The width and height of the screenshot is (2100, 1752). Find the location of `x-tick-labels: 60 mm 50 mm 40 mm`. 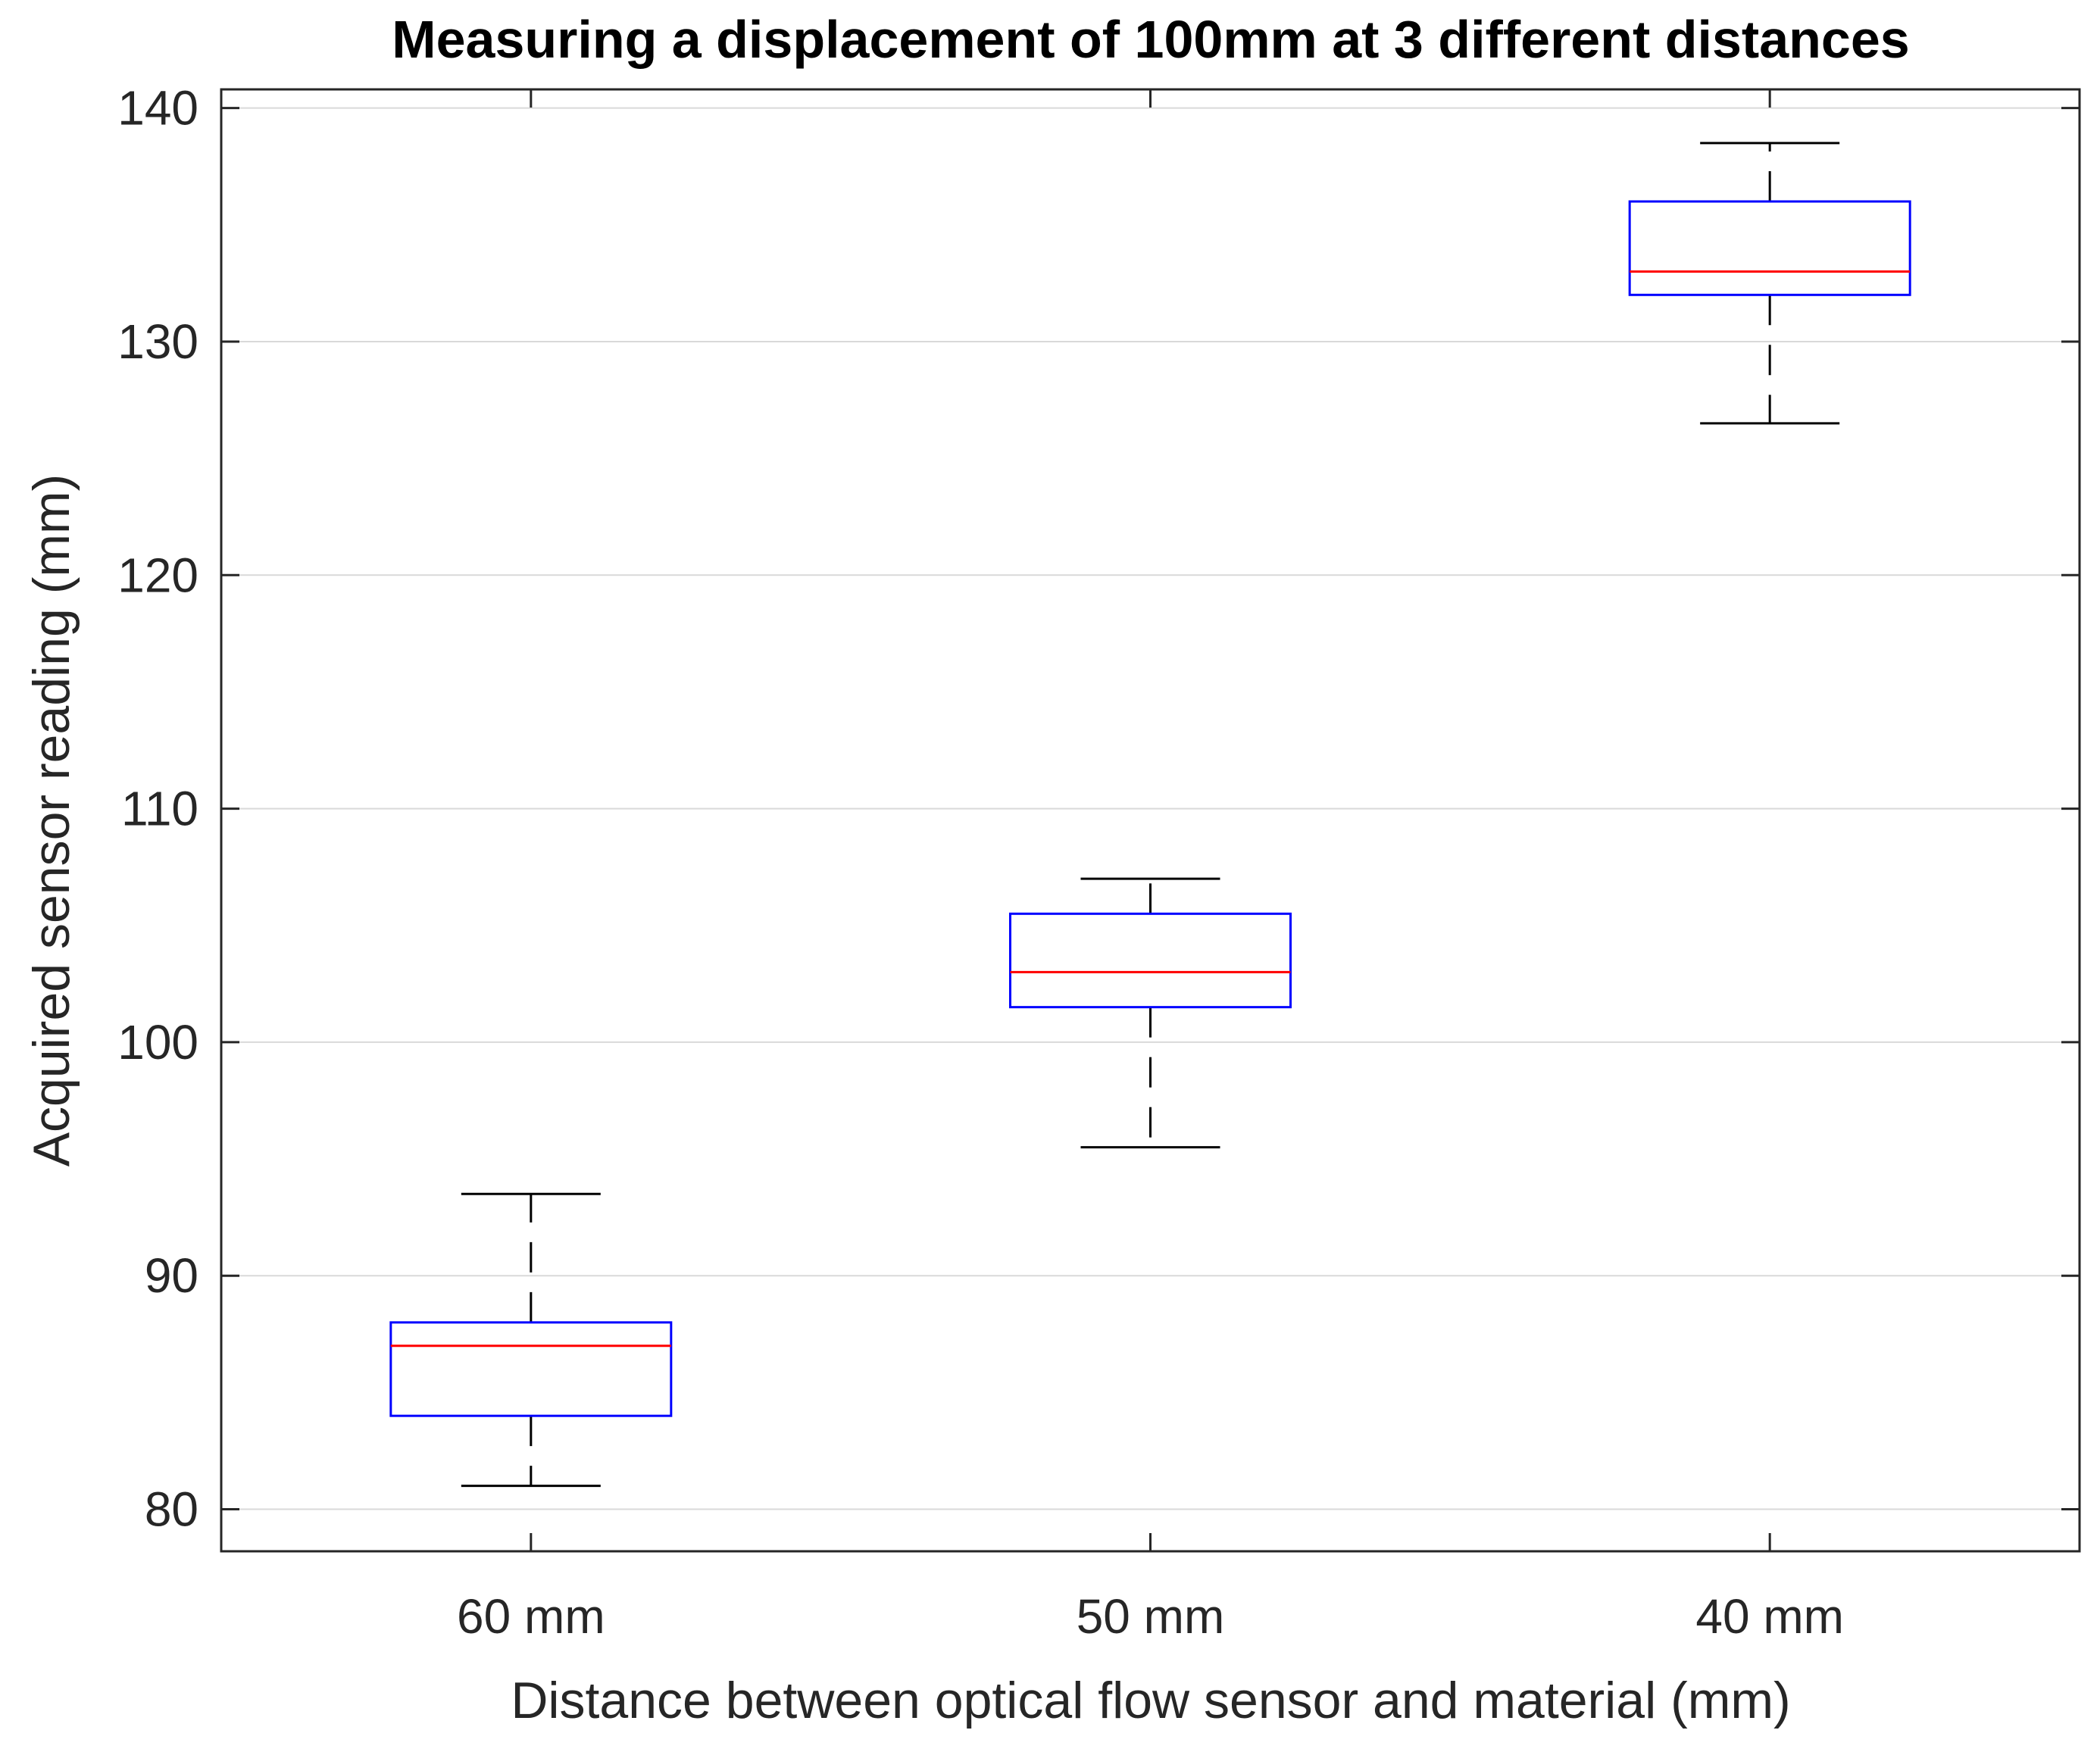

x-tick-labels: 60 mm 50 mm 40 mm is located at coordinates (1150, 1616).